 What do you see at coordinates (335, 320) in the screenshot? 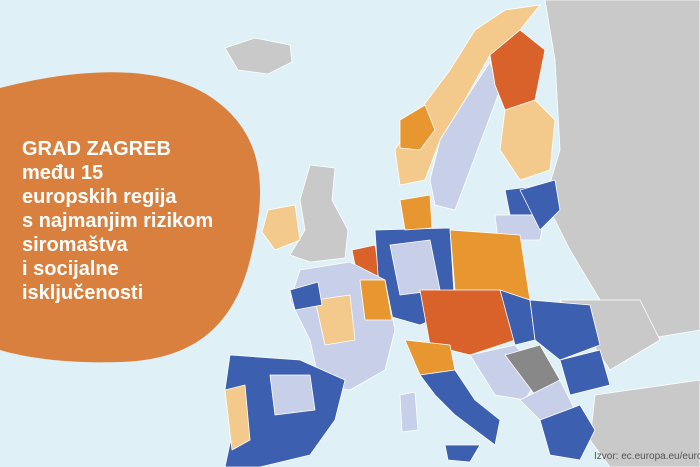
I see `france-central` at bounding box center [335, 320].